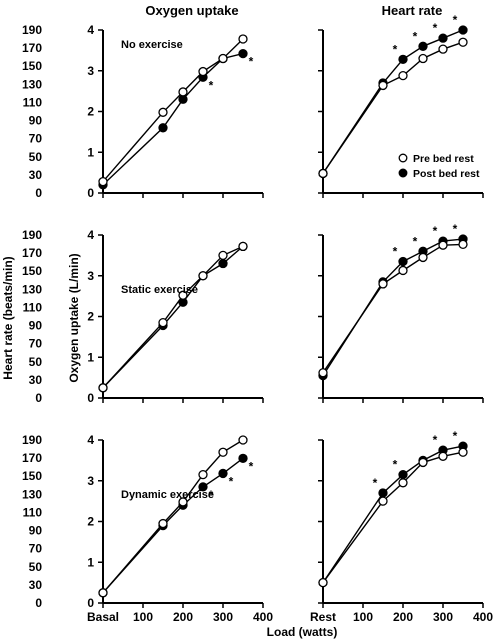  Describe the element at coordinates (223, 617) in the screenshot. I see `x-tick-label: 300` at that location.